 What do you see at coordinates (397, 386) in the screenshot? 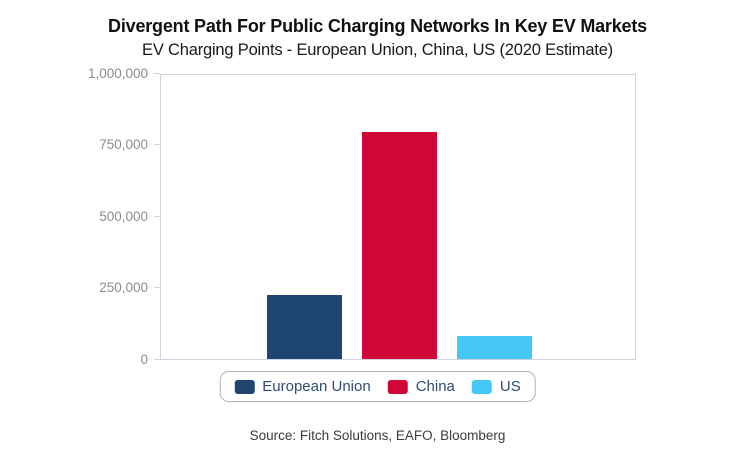
I see `legend-swatch-china` at bounding box center [397, 386].